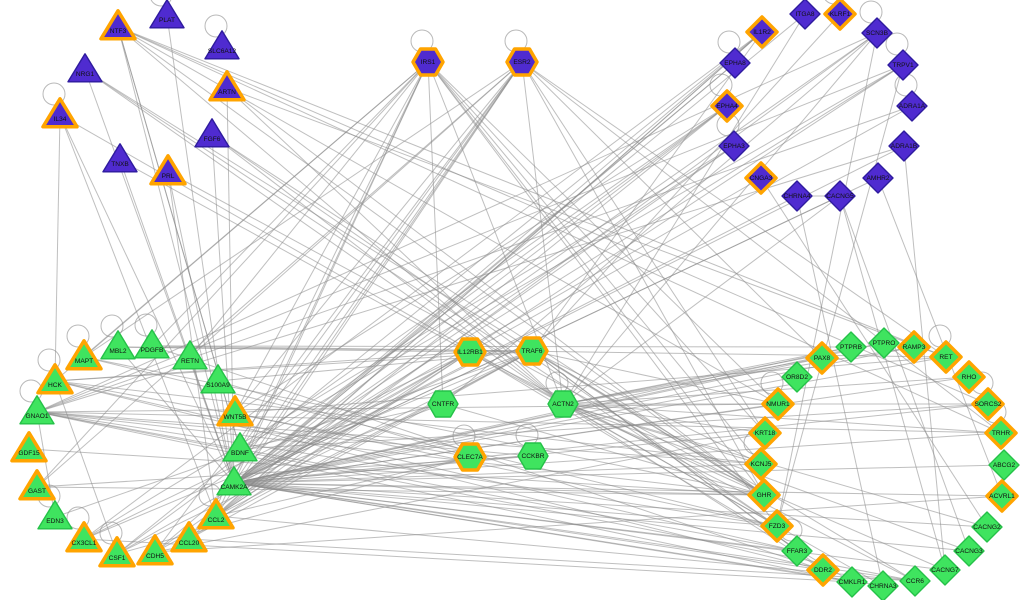  I want to click on edge-traf6-csf1, so click(324, 452).